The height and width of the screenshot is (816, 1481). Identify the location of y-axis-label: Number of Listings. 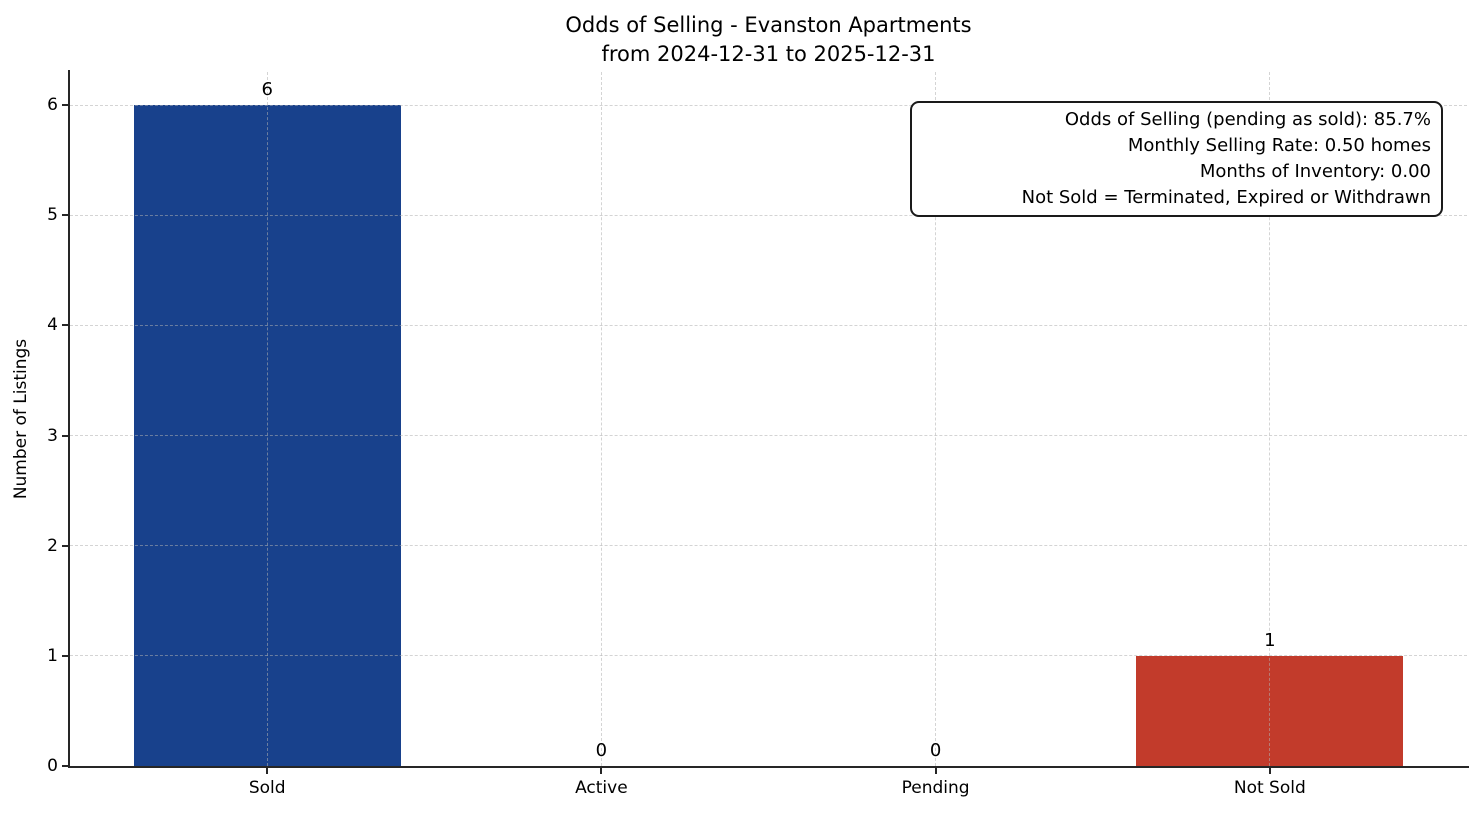
(21, 419).